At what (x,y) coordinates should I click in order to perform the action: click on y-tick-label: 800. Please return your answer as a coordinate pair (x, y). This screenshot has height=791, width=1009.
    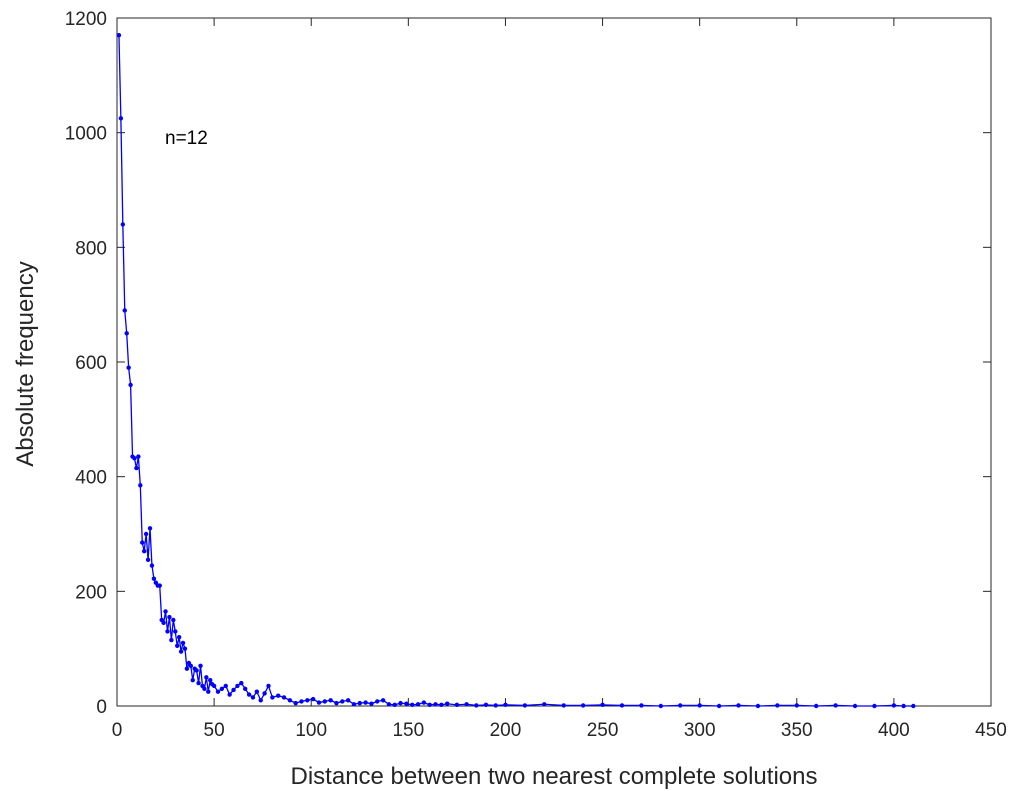
    Looking at the image, I should click on (91, 248).